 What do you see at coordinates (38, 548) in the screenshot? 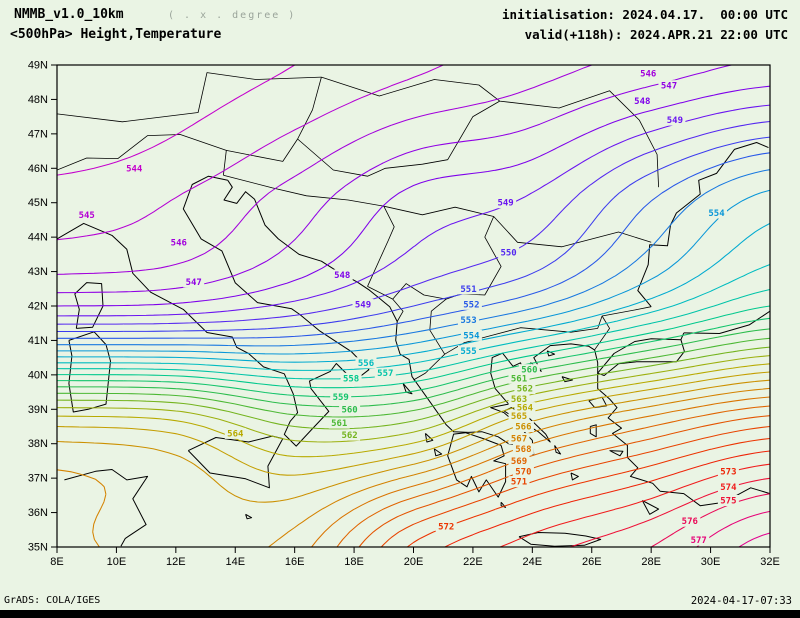
I see `svg-text: 35N` at bounding box center [38, 548].